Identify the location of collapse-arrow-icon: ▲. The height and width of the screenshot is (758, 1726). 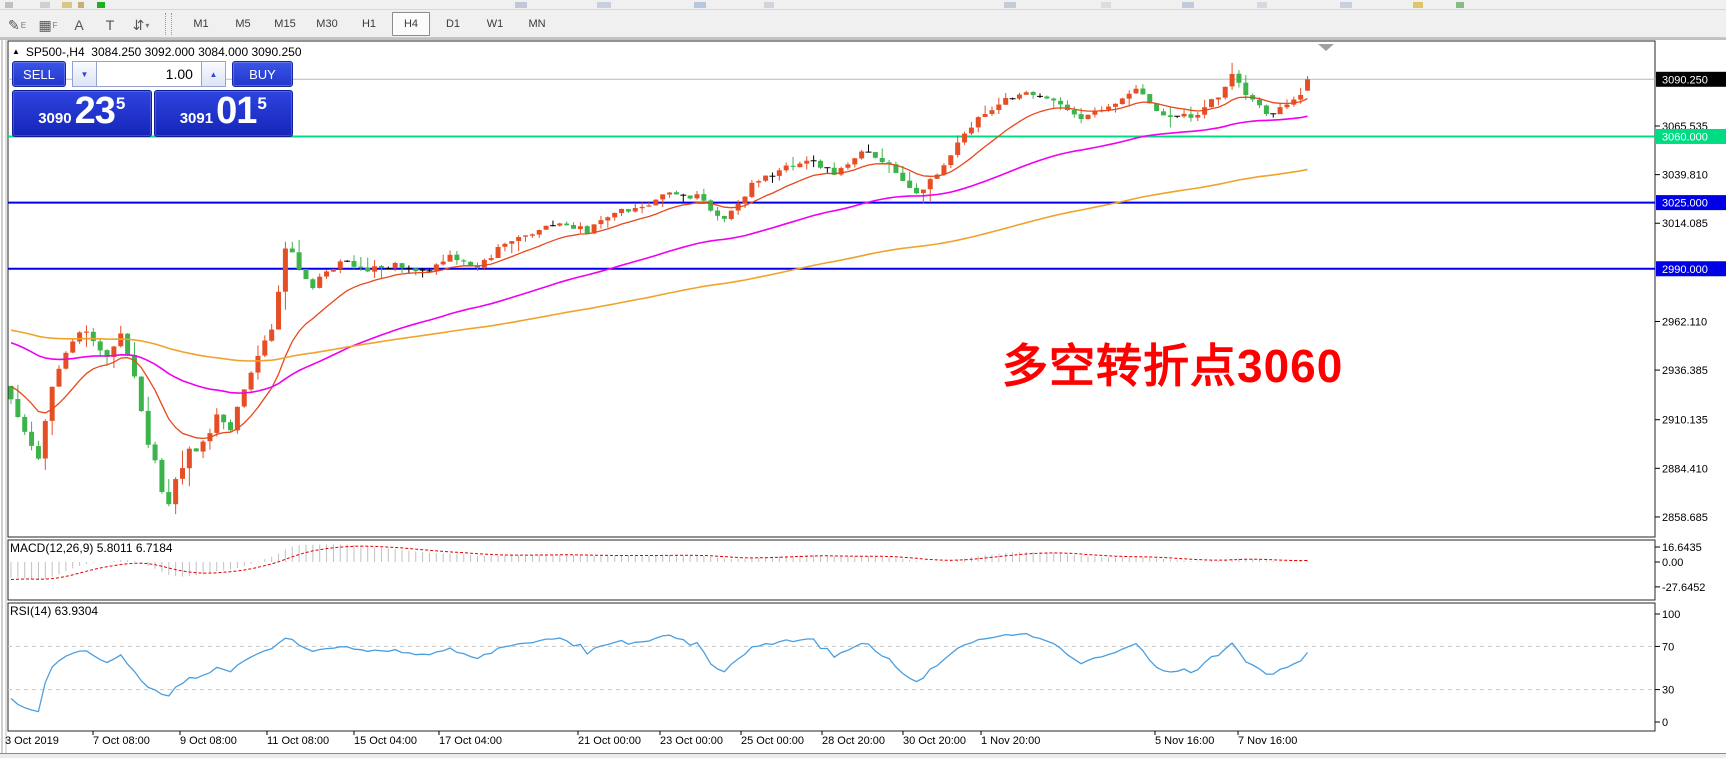
(16, 51).